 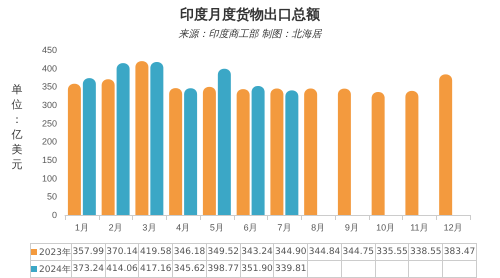 I want to click on legend-label: 2024年, so click(x=51, y=269).